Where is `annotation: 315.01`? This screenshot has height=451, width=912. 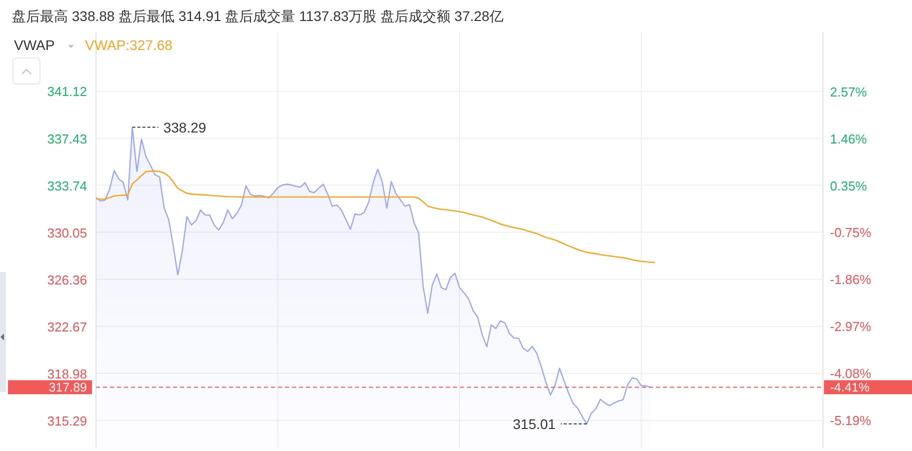 annotation: 315.01 is located at coordinates (534, 424).